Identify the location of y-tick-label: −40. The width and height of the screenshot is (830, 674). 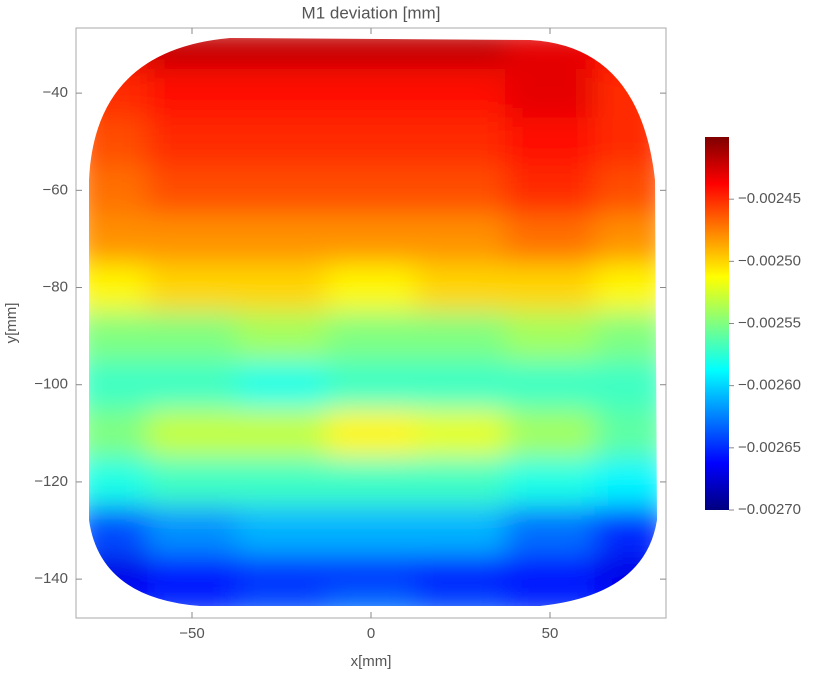
(55, 92).